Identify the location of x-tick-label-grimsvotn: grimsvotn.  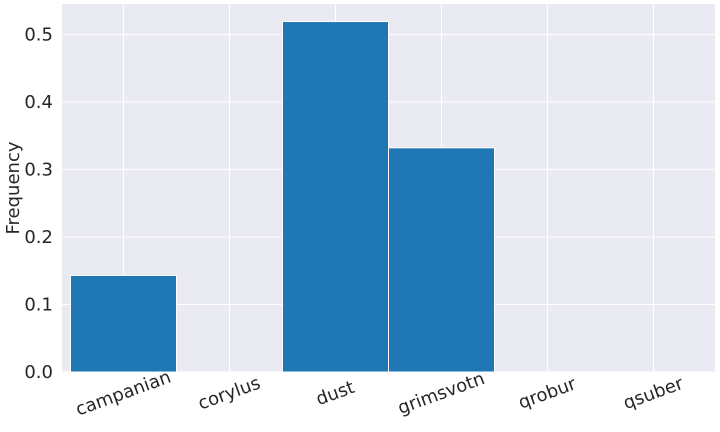
(441, 393).